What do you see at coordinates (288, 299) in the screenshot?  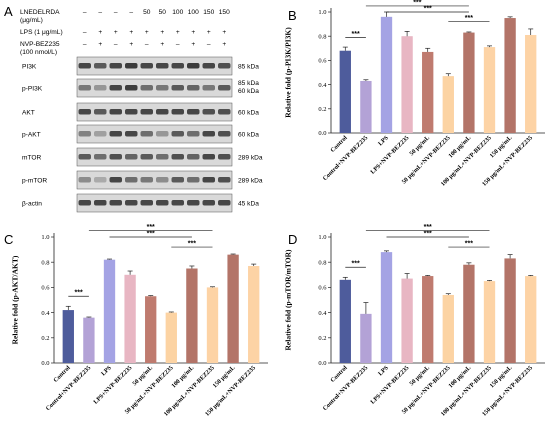 I see `y-axis-label: Relative fold (p-mTOR/mTOR)` at bounding box center [288, 299].